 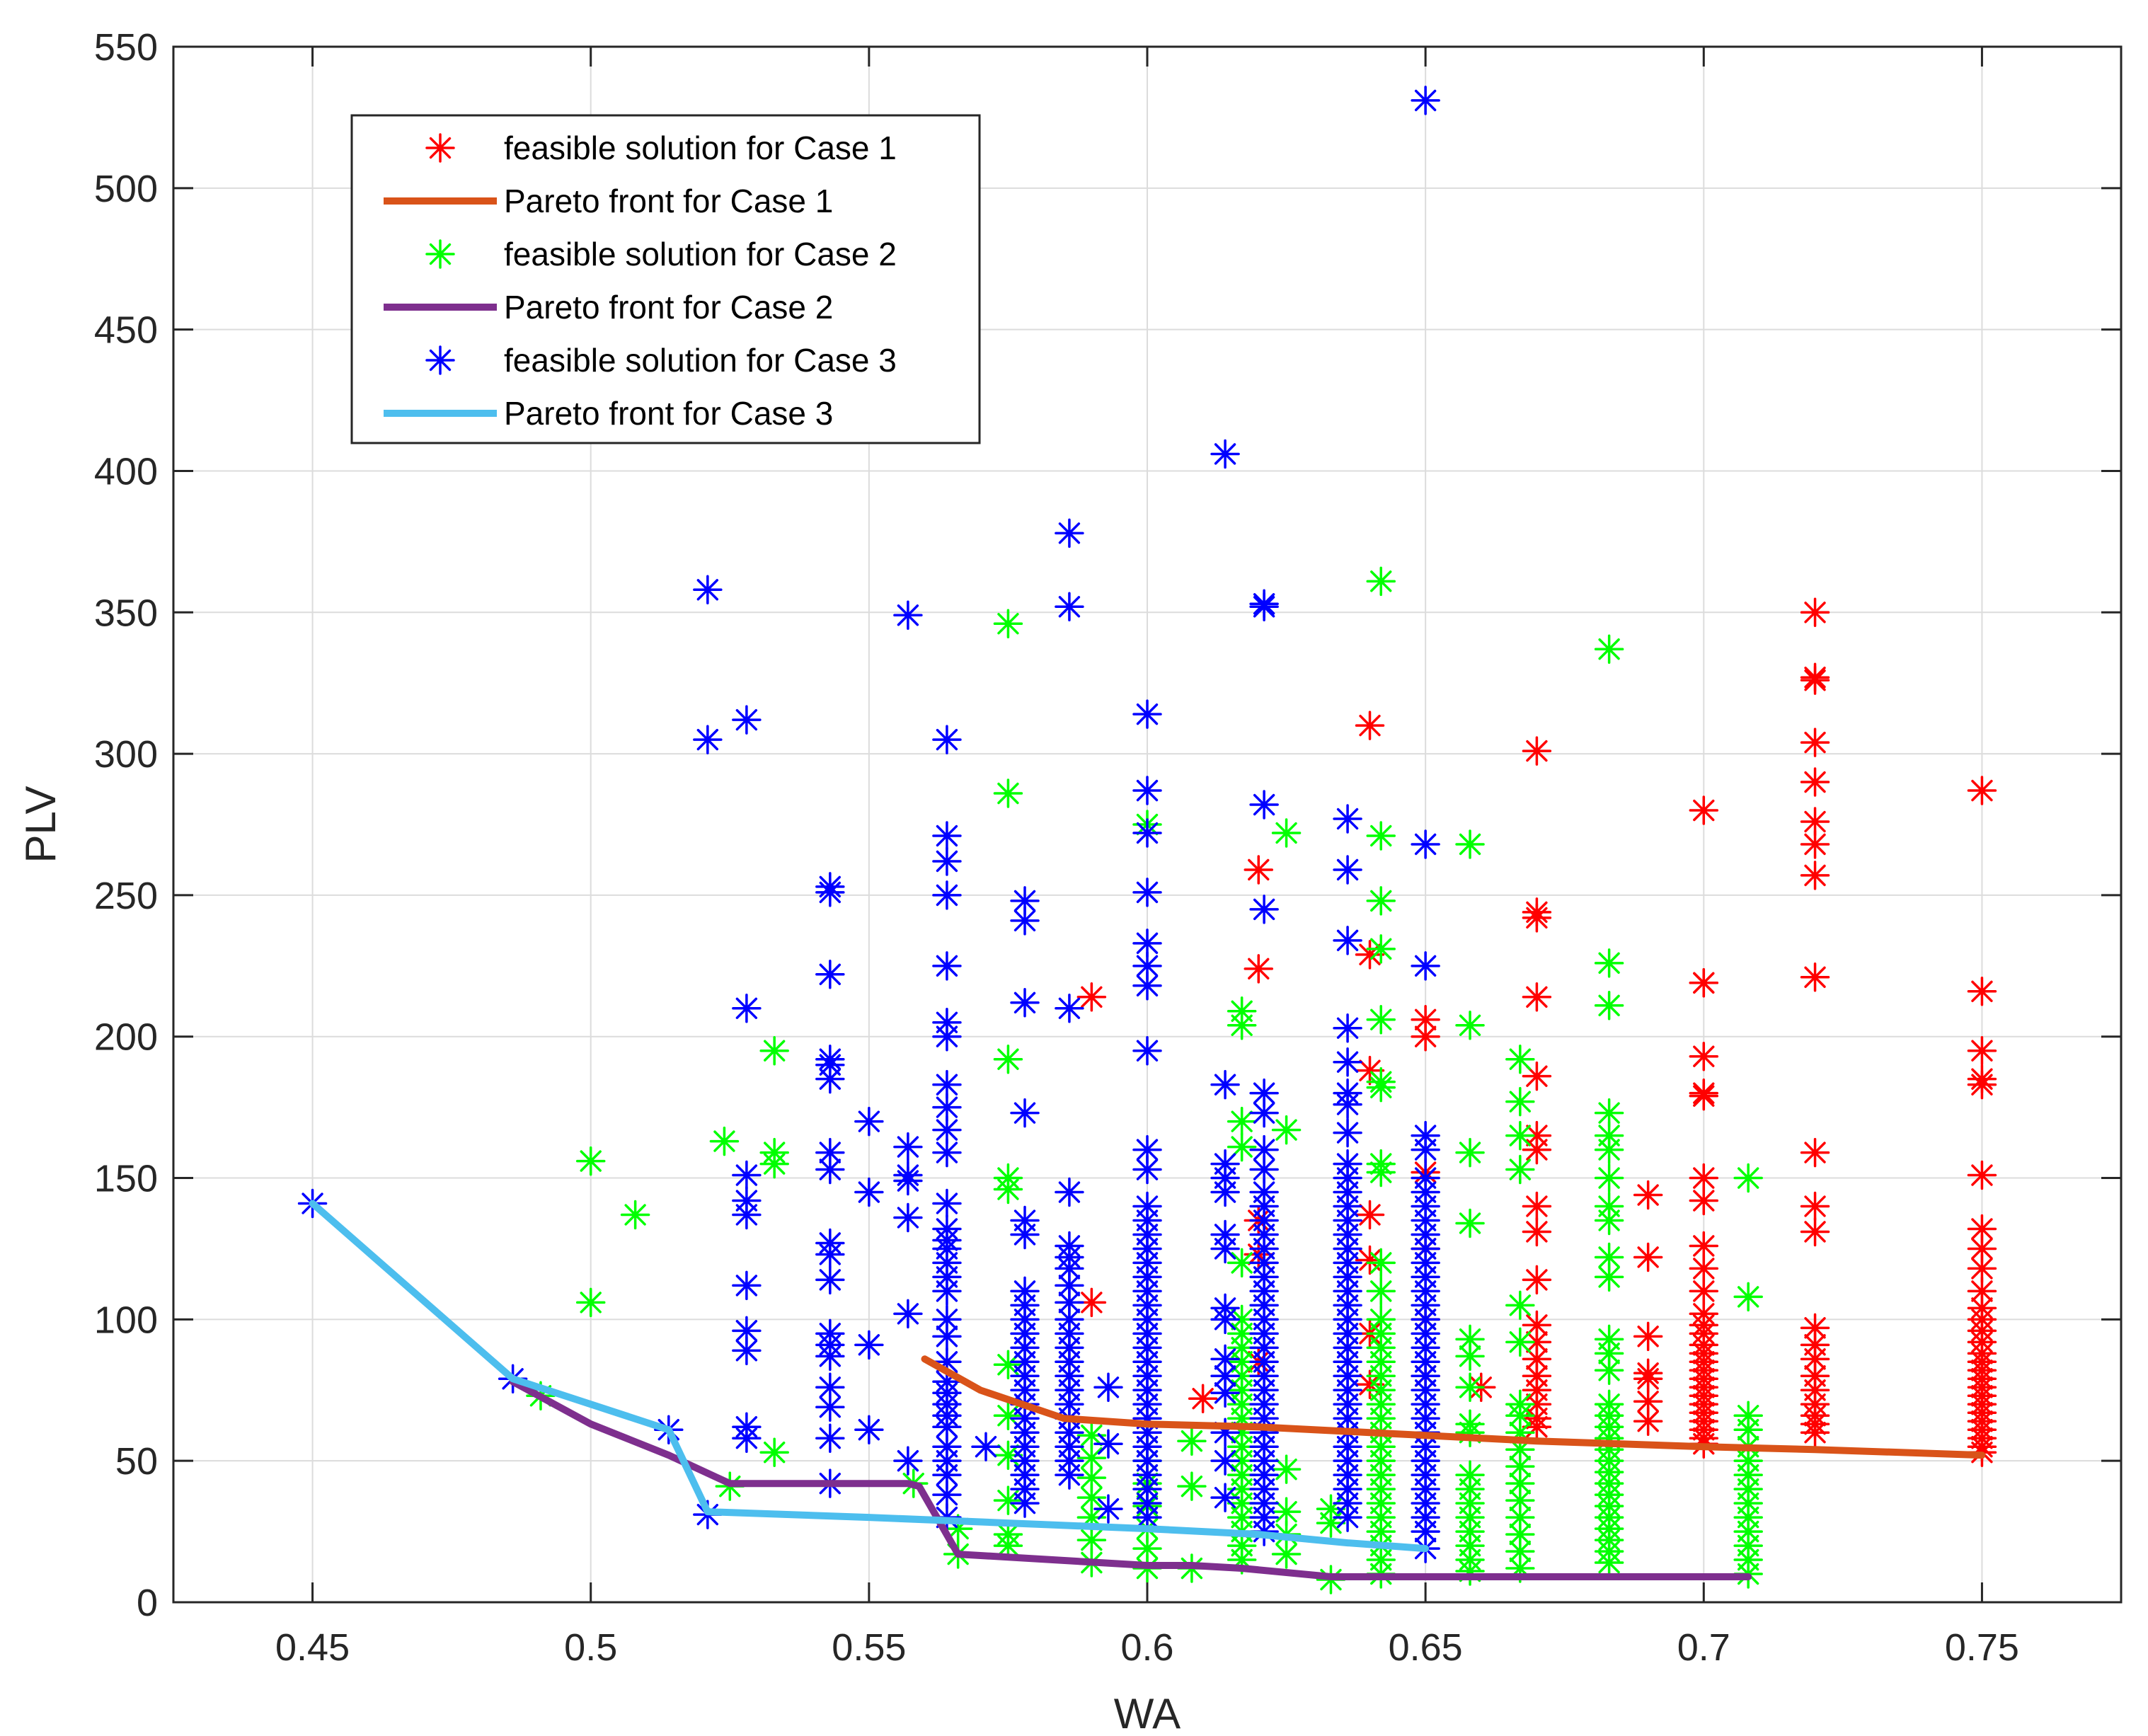 What do you see at coordinates (126, 754) in the screenshot?
I see `y-tick-label: 300` at bounding box center [126, 754].